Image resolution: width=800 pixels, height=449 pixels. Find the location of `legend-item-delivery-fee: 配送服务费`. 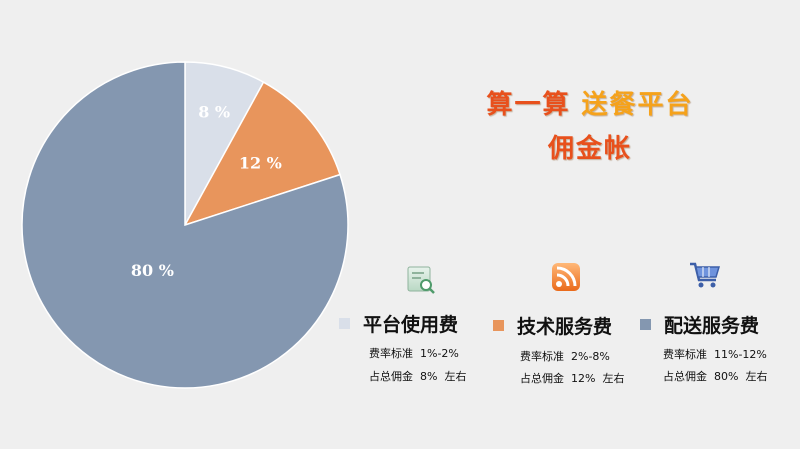

legend-item-delivery-fee: 配送服务费 is located at coordinates (699, 324).